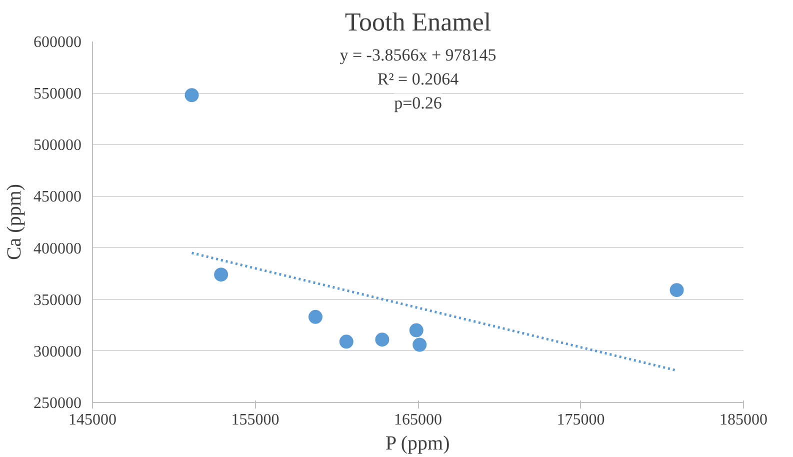 Image resolution: width=793 pixels, height=457 pixels. I want to click on y-tick-label: 500000, so click(58, 145).